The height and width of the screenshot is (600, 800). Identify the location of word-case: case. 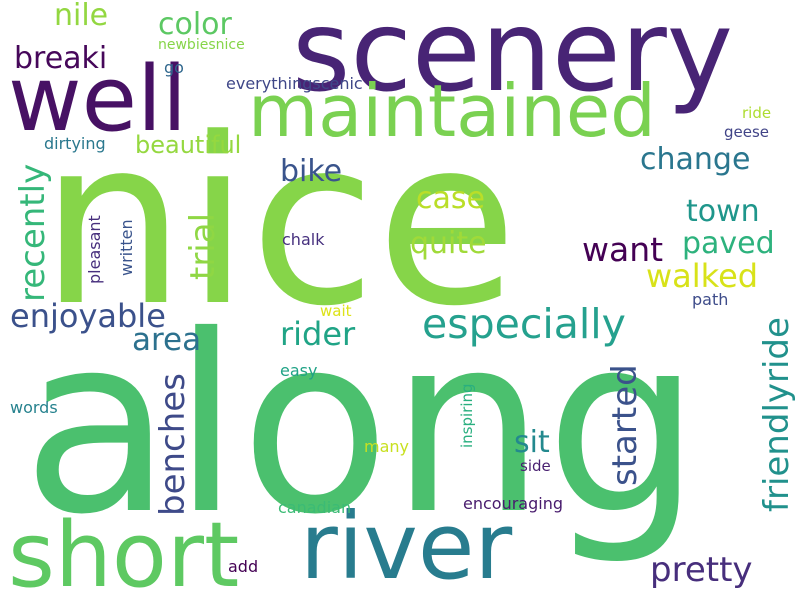
(450, 198).